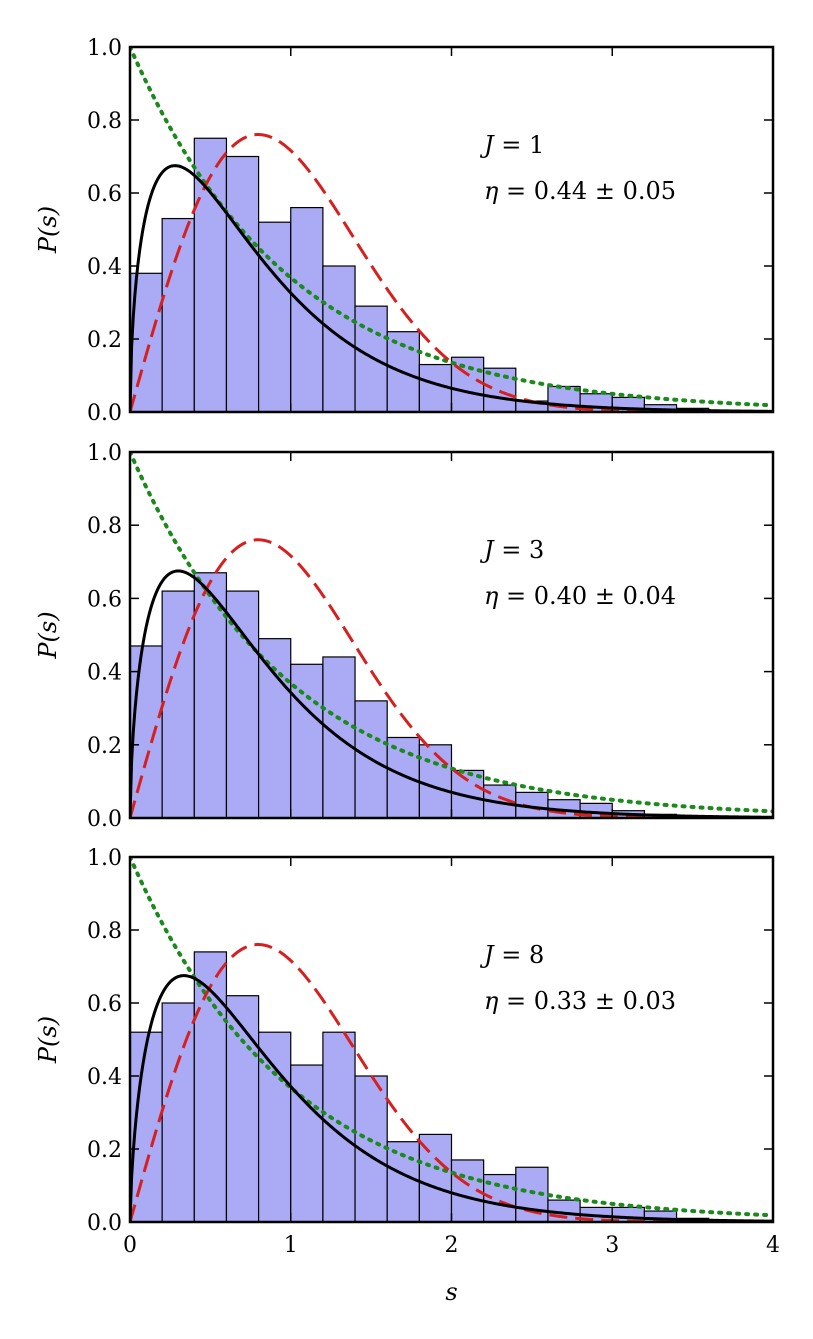 Image resolution: width=813 pixels, height=1339 pixels. I want to click on annotation-value: = 1, so click(519, 145).